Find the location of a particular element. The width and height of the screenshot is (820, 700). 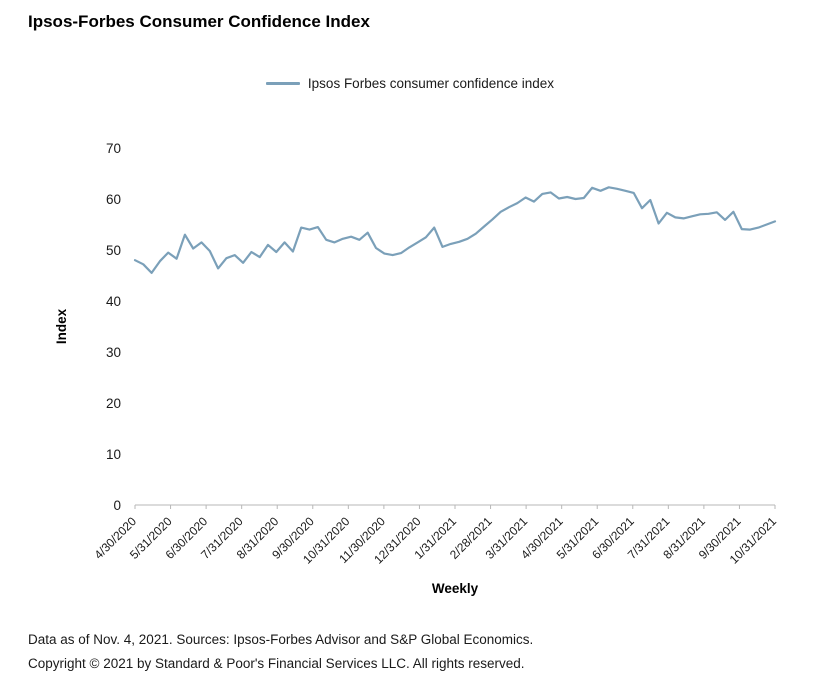

chart-legend: Ipsos Forbes consumer confidence index is located at coordinates (410, 83).